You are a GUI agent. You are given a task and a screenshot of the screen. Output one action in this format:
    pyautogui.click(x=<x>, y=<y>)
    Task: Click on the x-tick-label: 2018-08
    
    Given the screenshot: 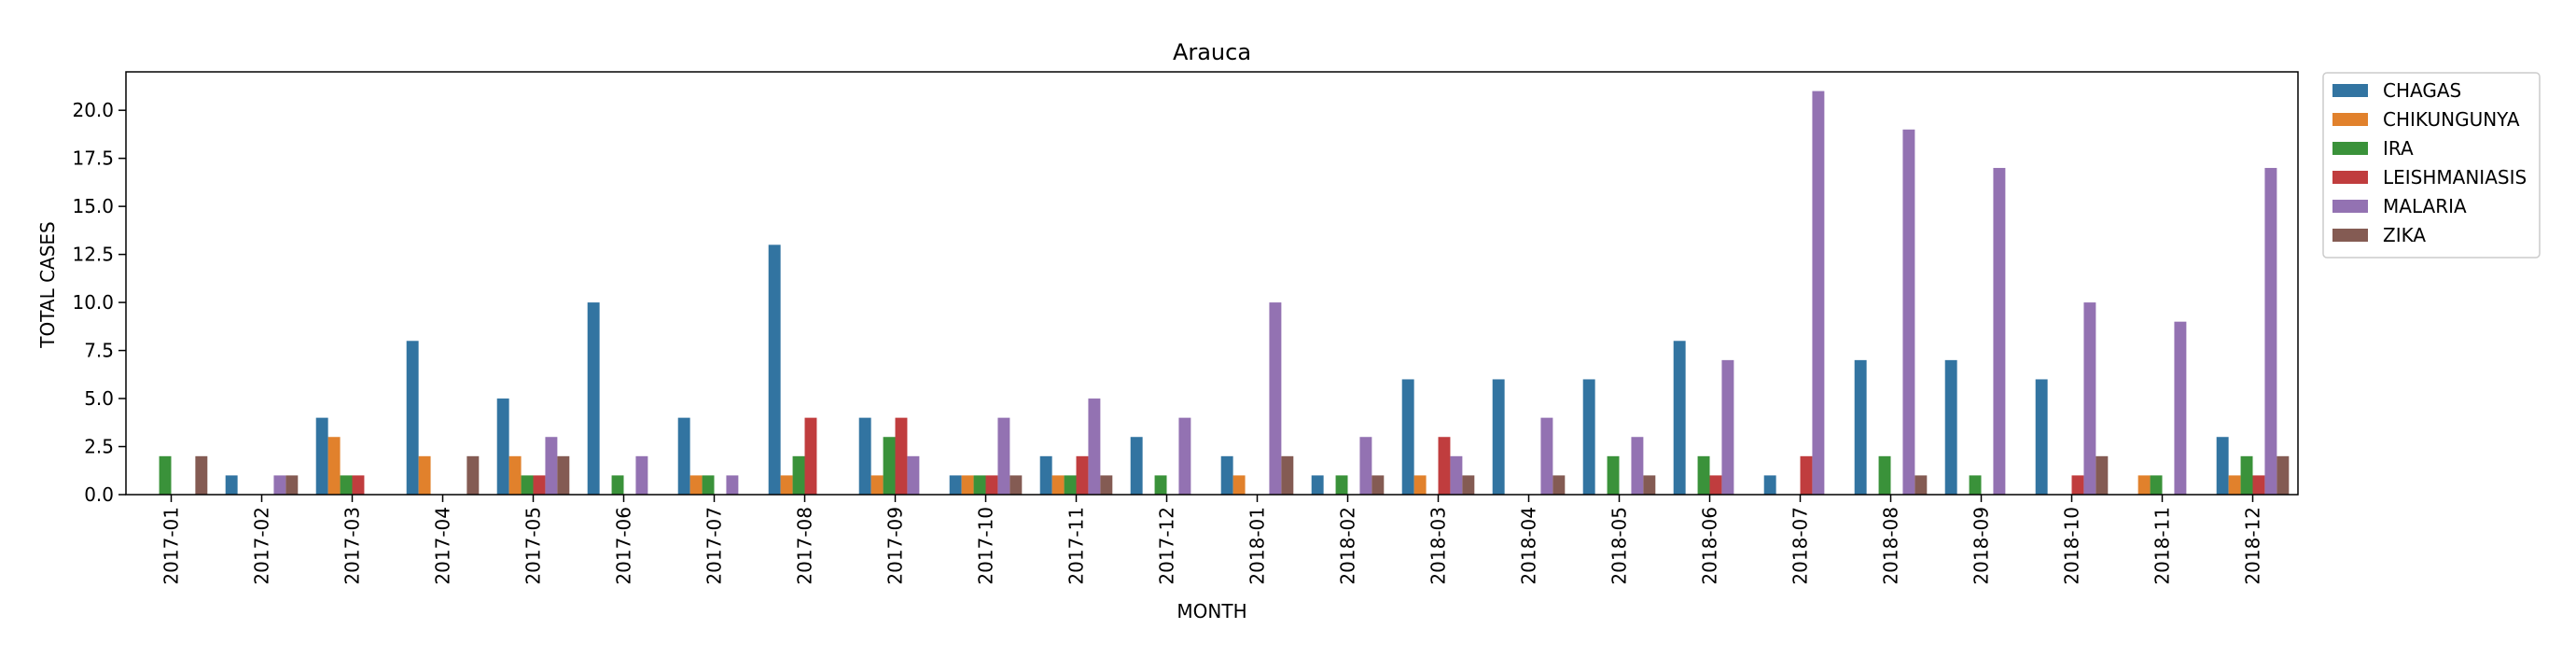 What is the action you would take?
    pyautogui.click(x=1891, y=546)
    